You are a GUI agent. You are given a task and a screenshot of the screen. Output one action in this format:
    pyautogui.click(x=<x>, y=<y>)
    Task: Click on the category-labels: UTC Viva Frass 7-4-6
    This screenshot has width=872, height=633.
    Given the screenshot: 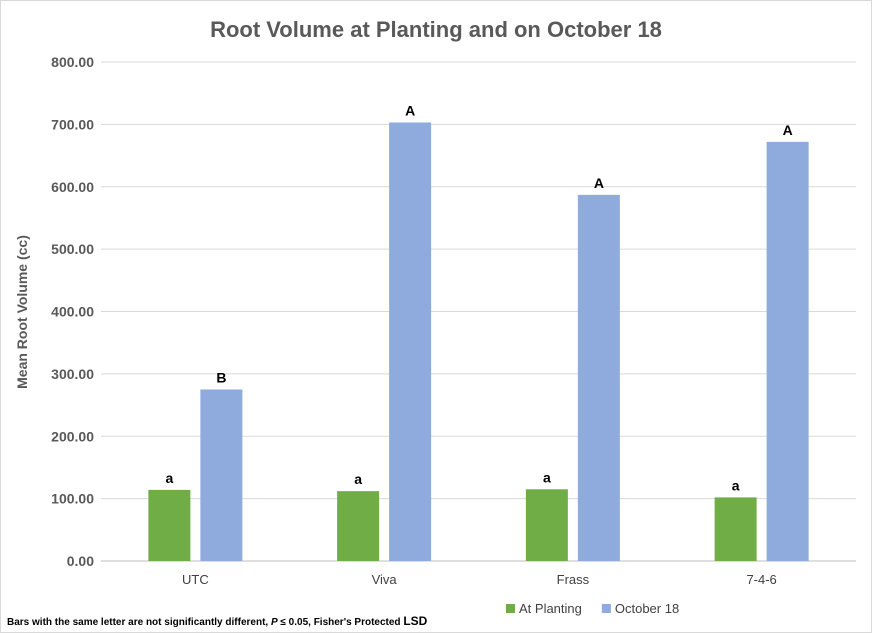 What is the action you would take?
    pyautogui.click(x=479, y=579)
    